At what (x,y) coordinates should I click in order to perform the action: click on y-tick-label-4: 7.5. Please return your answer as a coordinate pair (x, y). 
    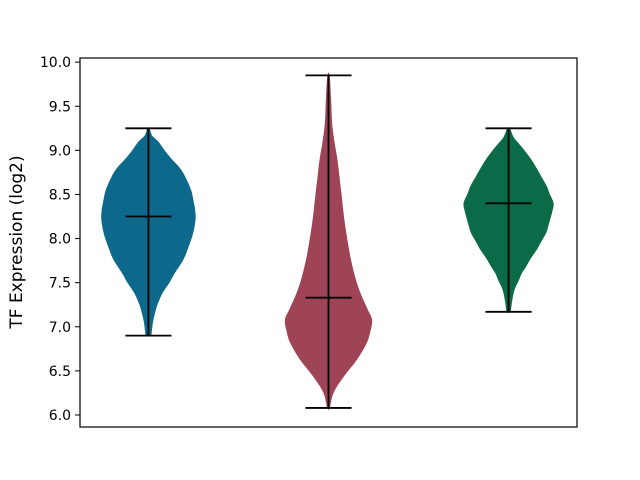
    Looking at the image, I should click on (60, 284).